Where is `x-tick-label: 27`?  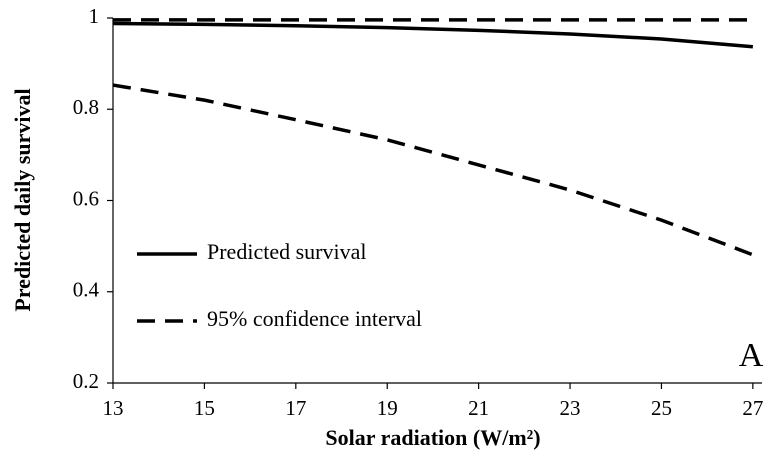
x-tick-label: 27 is located at coordinates (752, 408).